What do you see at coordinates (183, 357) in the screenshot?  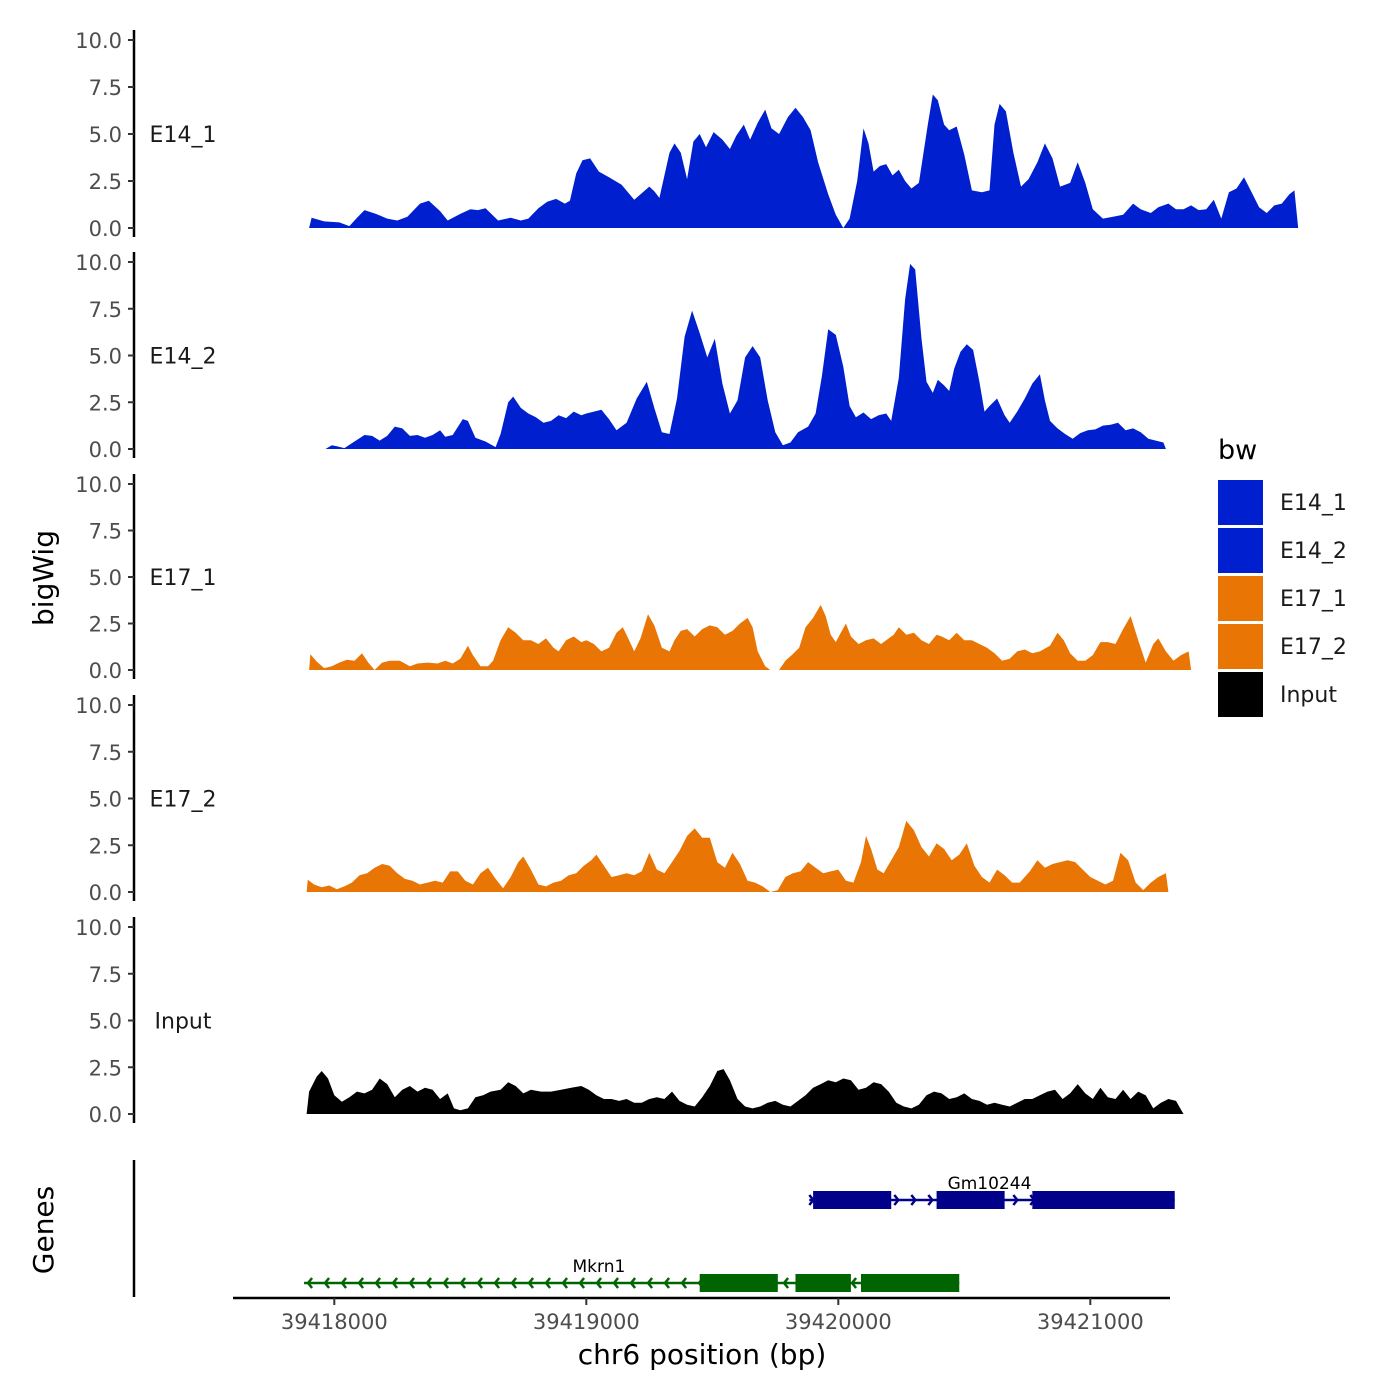 I see `track-label: E14_2` at bounding box center [183, 357].